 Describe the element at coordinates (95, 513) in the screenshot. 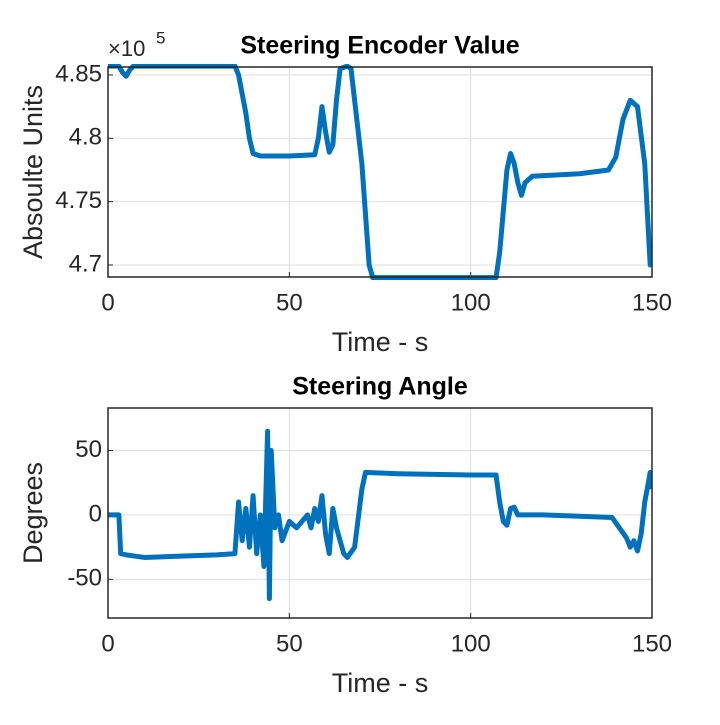

I see `y-tick-label: 0` at that location.